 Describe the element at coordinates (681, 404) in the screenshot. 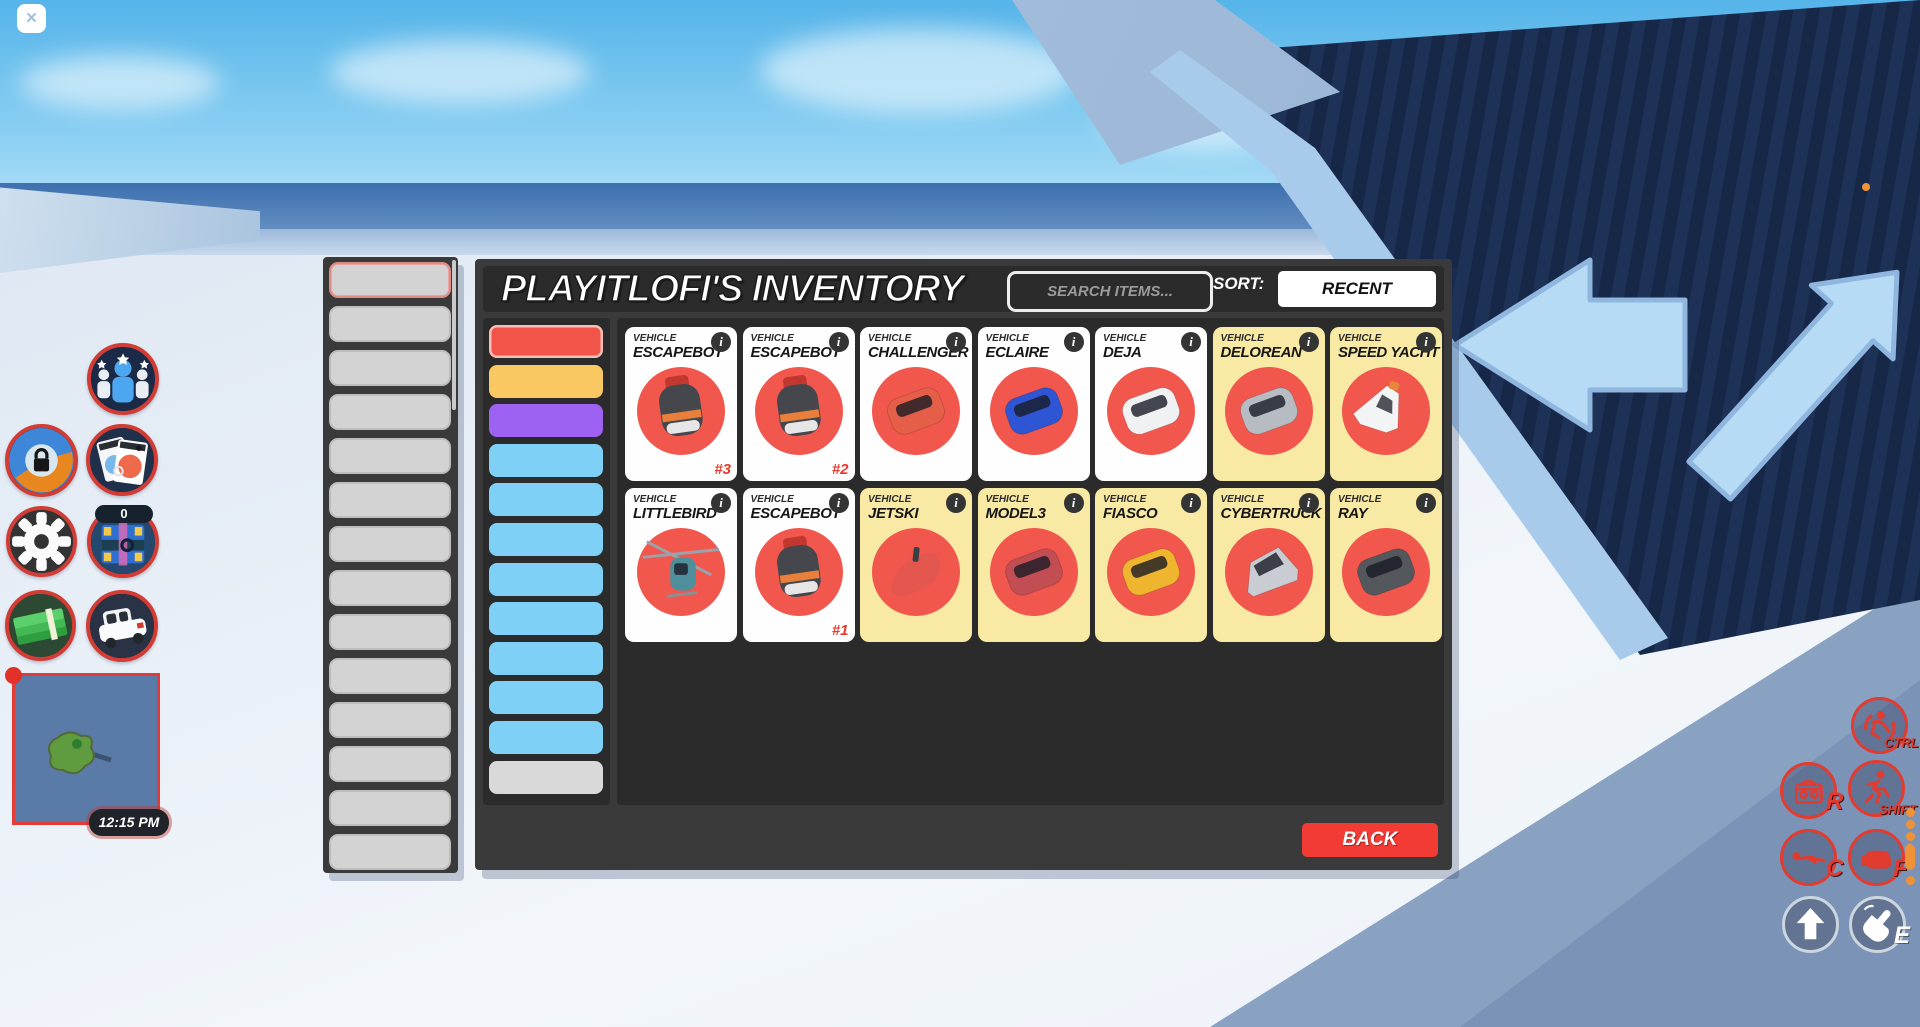

I see `inventory-item-card: VEHICLE ESCAPEBOT i #3` at that location.